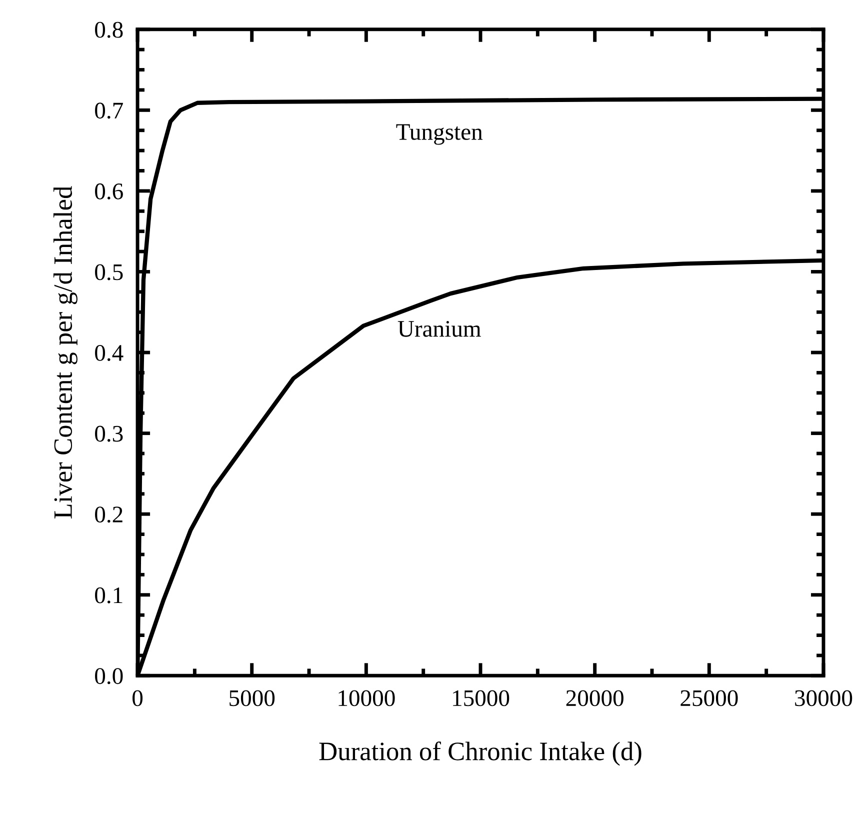  I want to click on y-tick-label: 0.8, so click(109, 30).